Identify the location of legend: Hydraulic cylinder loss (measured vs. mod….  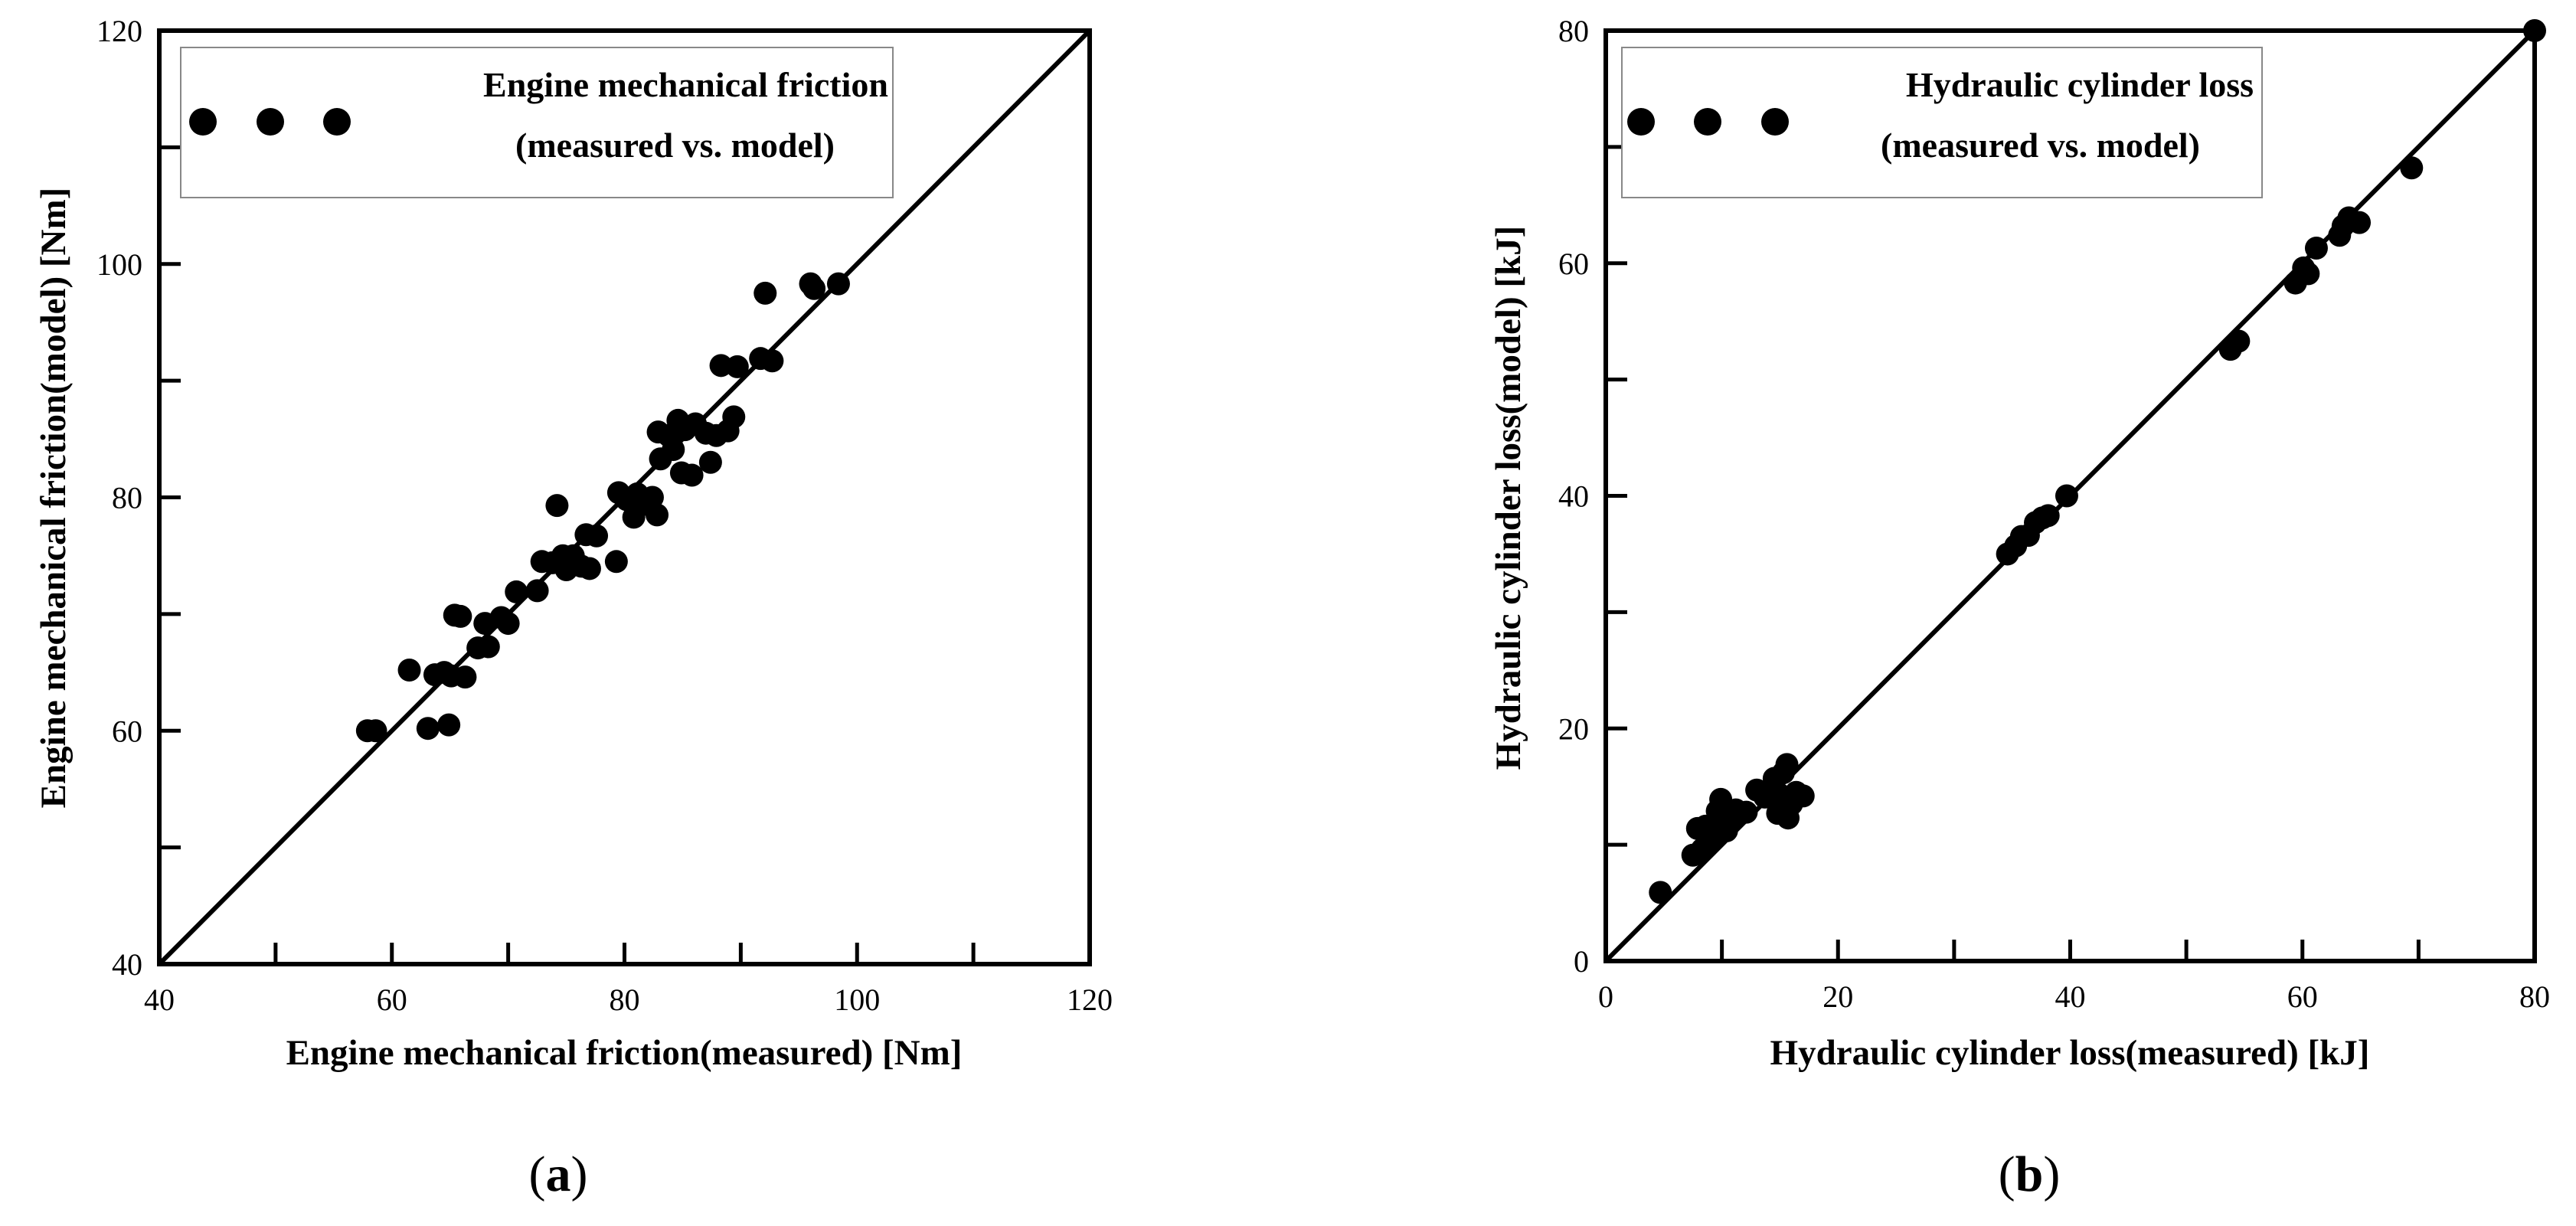
(1942, 123).